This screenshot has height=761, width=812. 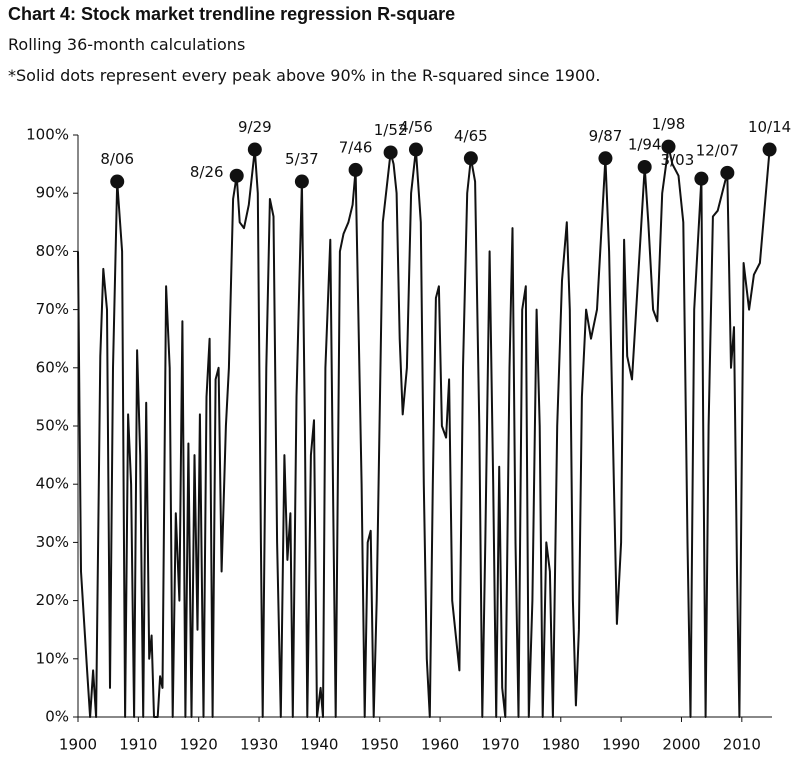 What do you see at coordinates (52, 542) in the screenshot?
I see `y-tick-label: 30%` at bounding box center [52, 542].